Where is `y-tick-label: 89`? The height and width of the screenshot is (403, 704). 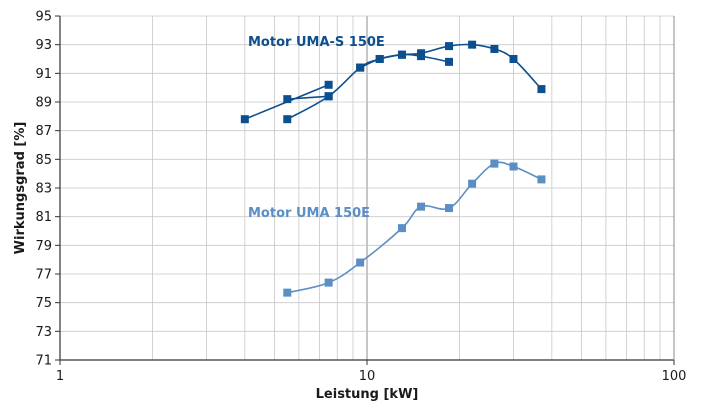 y-tick-label: 89 is located at coordinates (43, 103).